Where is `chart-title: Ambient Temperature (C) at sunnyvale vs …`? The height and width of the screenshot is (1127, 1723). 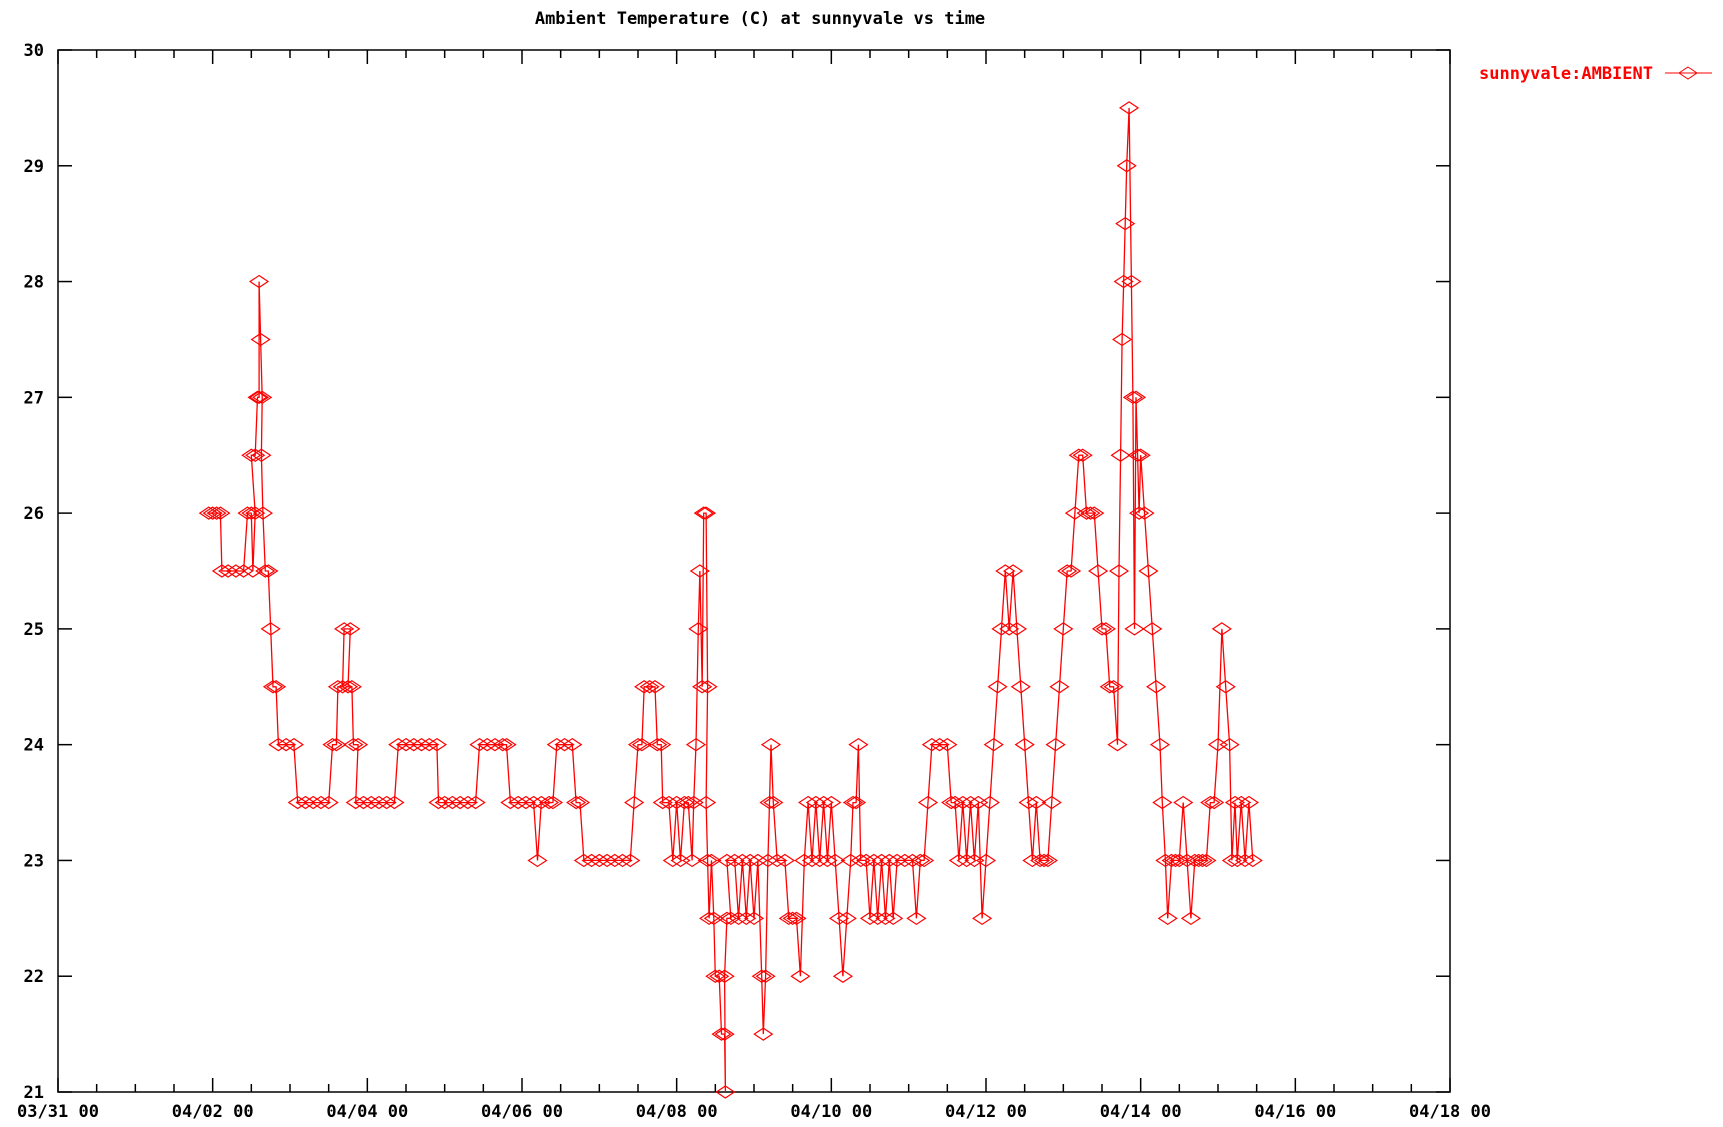 chart-title: Ambient Temperature (C) at sunnyvale vs … is located at coordinates (760, 19).